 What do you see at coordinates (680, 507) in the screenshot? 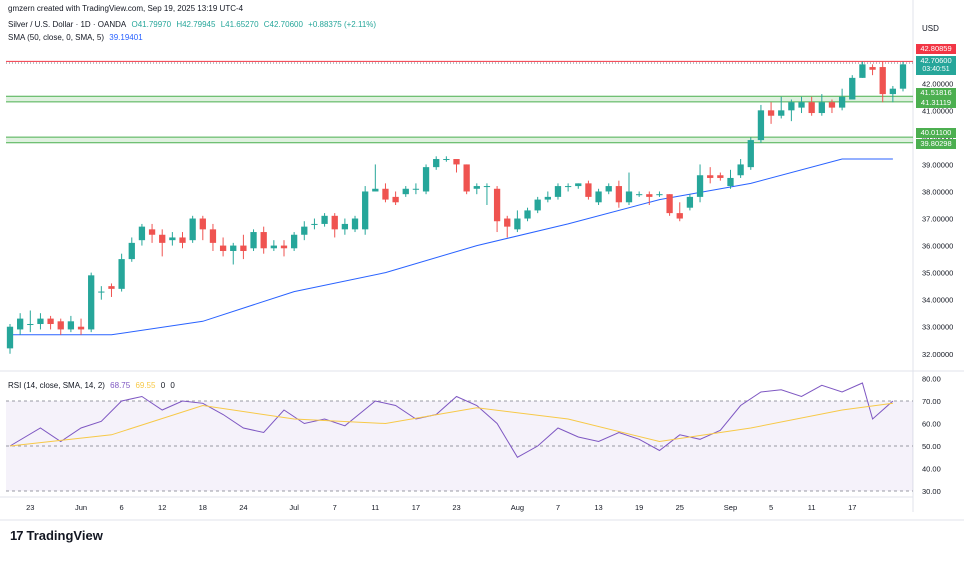
I see `time-tick-label: 25` at bounding box center [680, 507].